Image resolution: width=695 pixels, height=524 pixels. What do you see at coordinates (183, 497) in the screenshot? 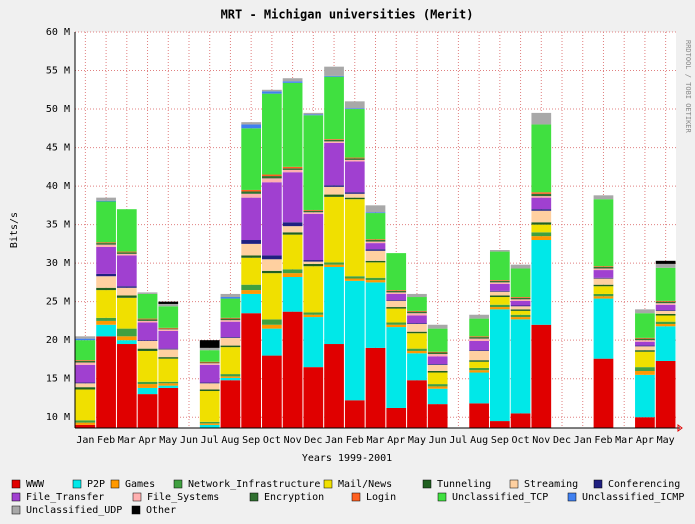
I see `legend-label: File_Systems` at bounding box center [183, 497].